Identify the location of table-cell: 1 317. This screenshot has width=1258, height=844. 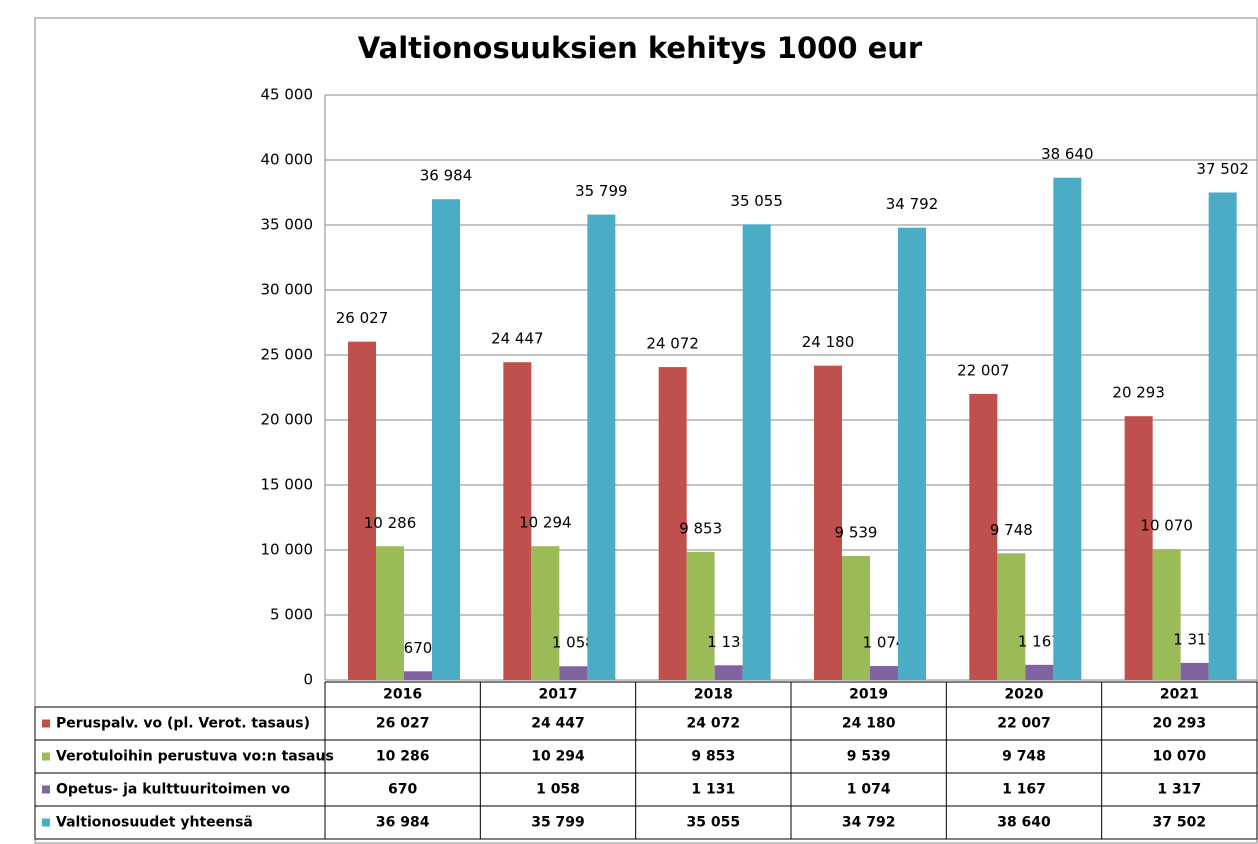
(1179, 790).